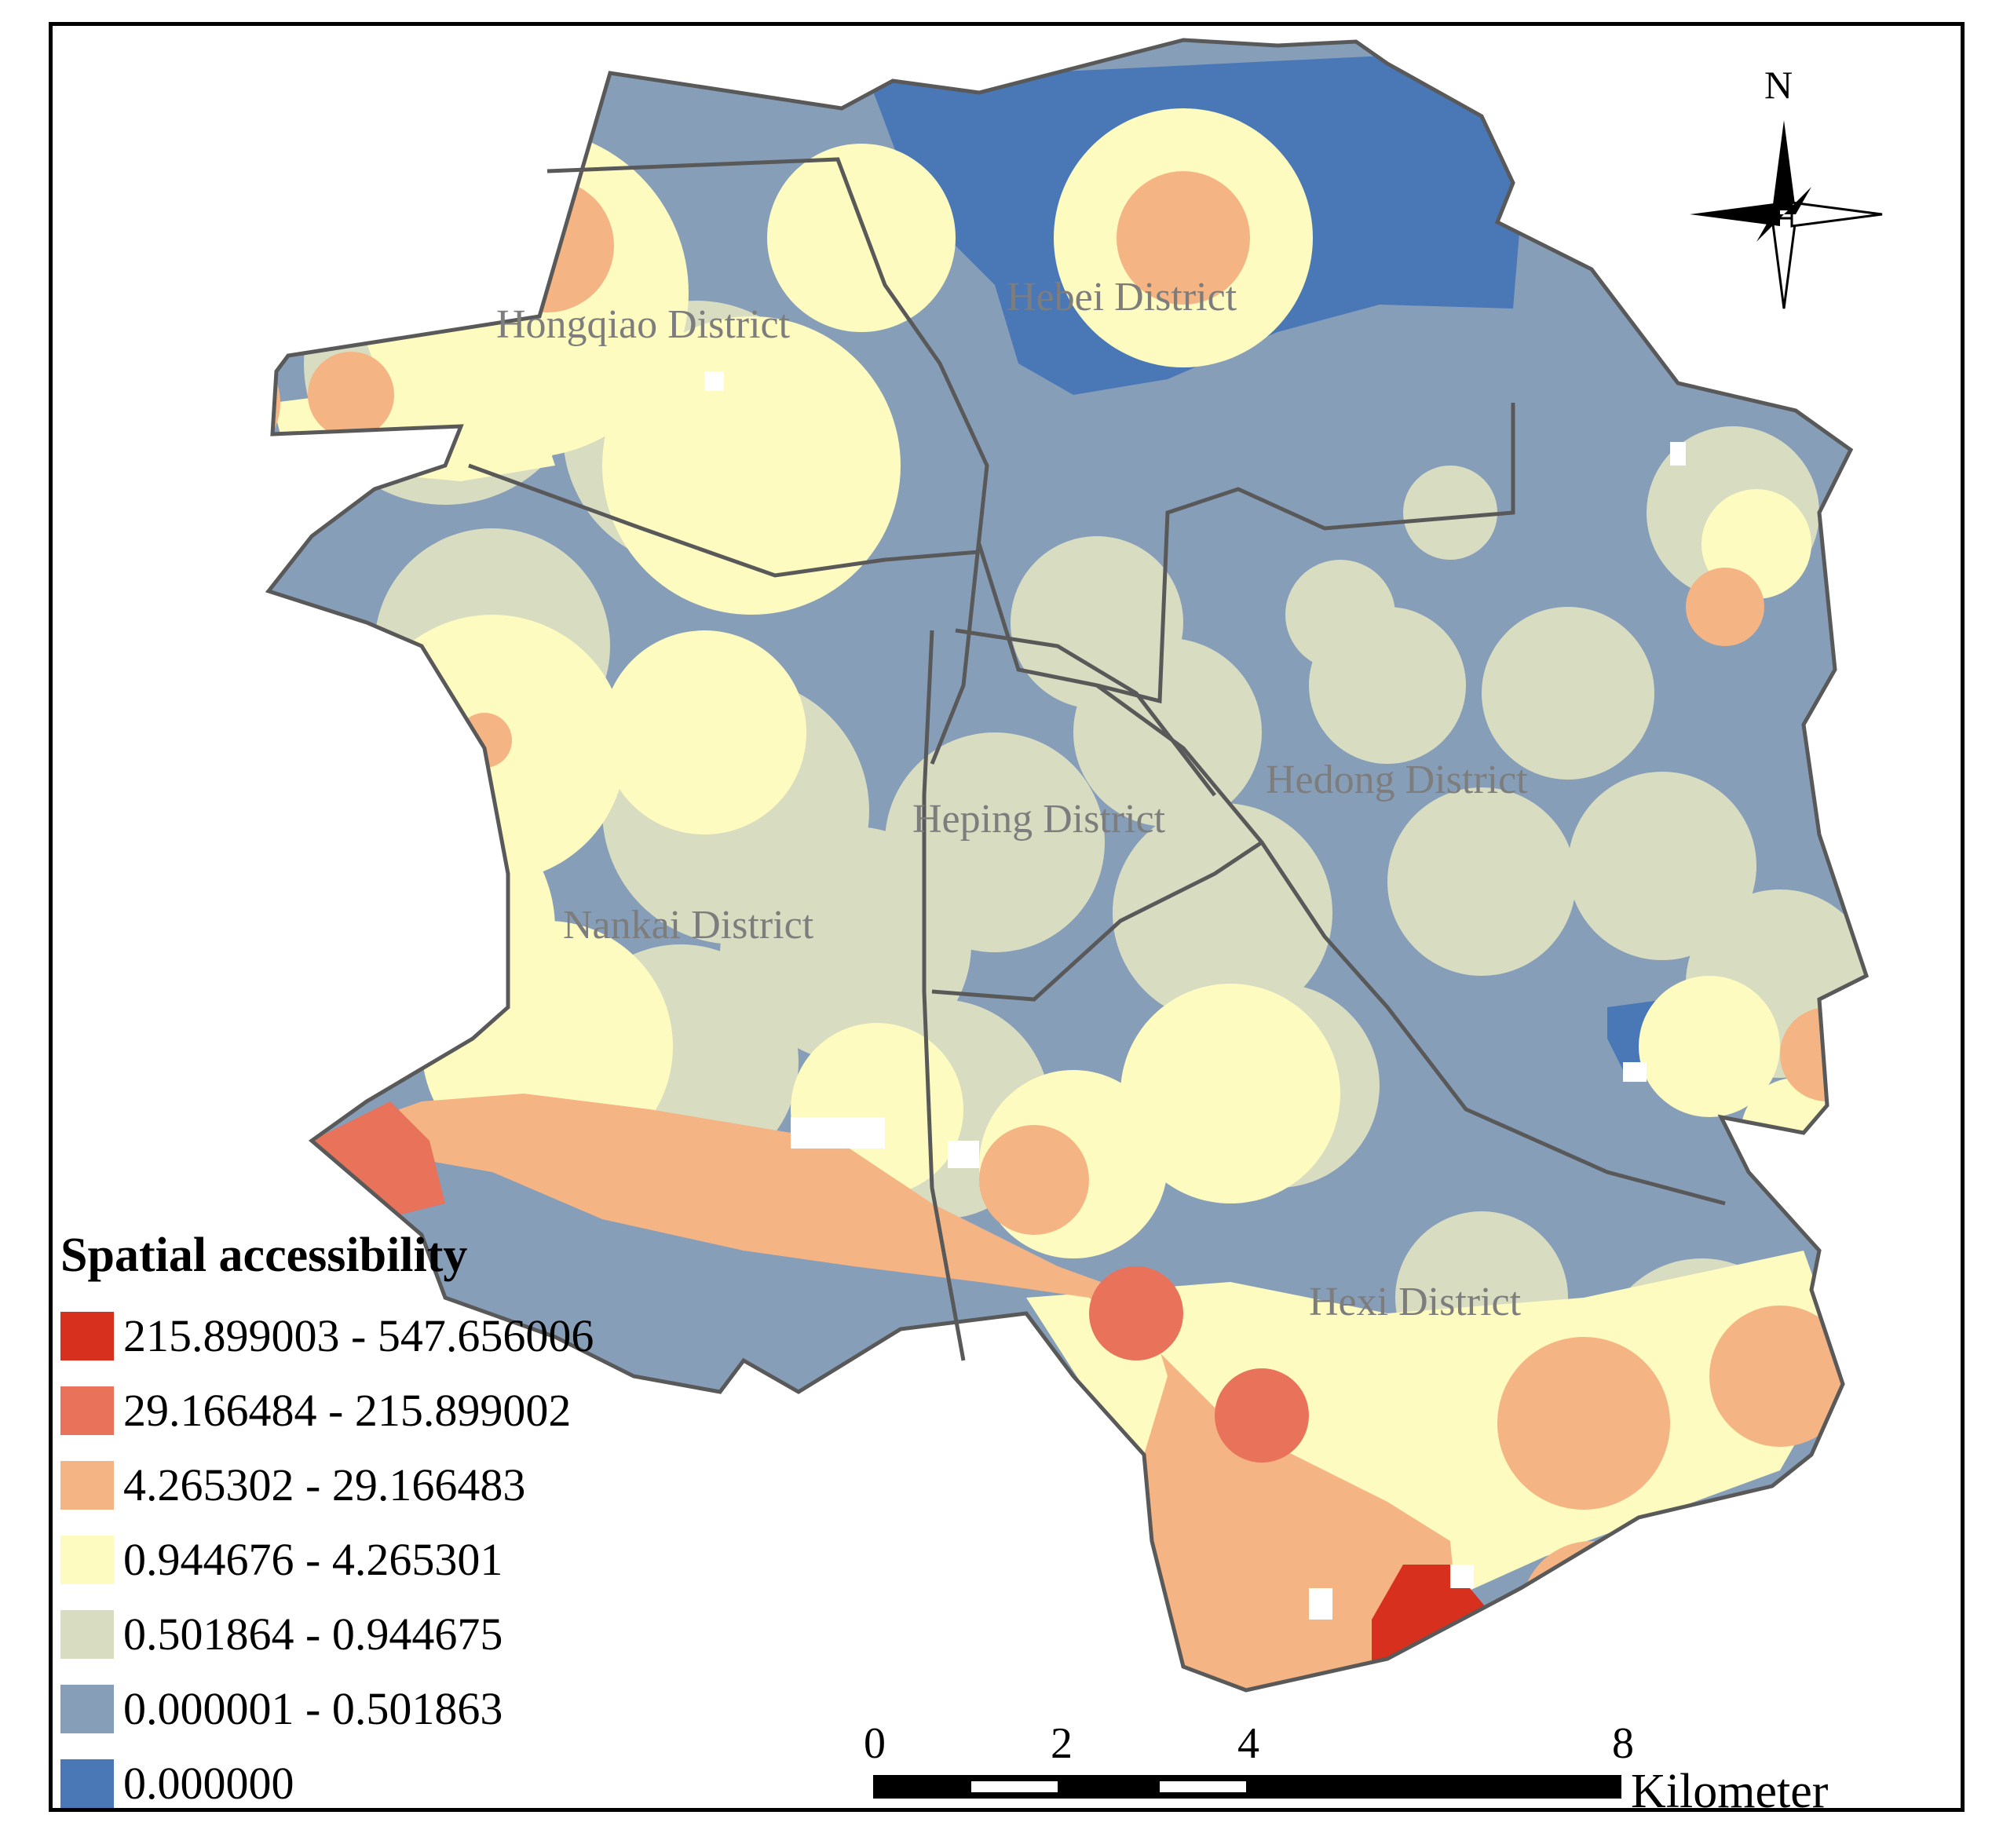 This screenshot has height=1848, width=2003. I want to click on legend-label: 0.944676 - 4.265301, so click(313, 1559).